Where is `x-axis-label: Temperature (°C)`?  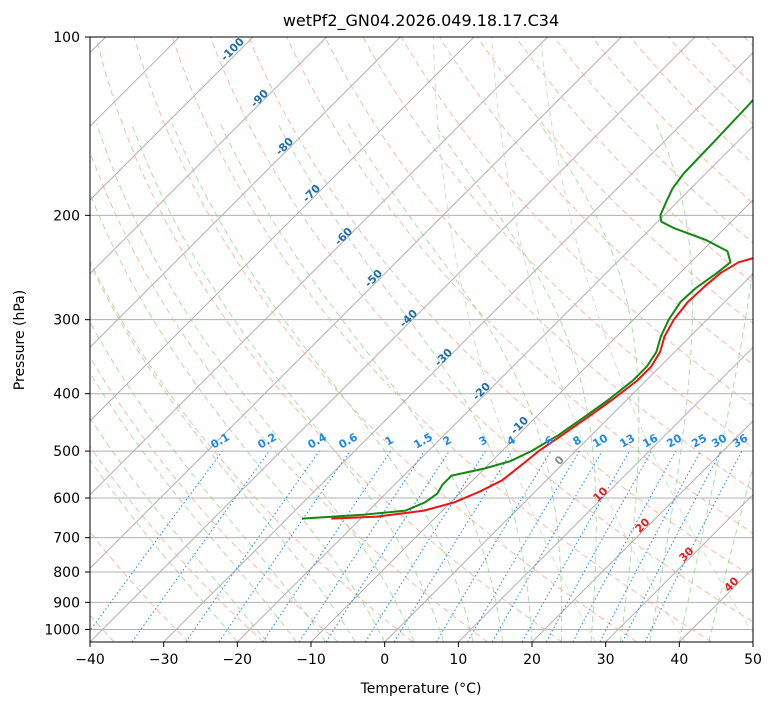 x-axis-label: Temperature (°C) is located at coordinates (421, 689).